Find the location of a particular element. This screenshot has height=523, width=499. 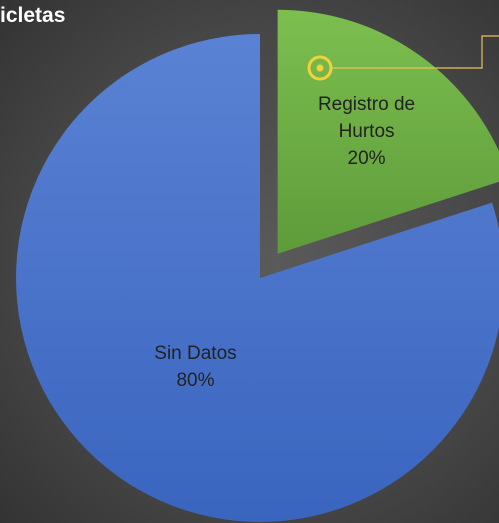

chart-title: icletas is located at coordinates (33, 15).